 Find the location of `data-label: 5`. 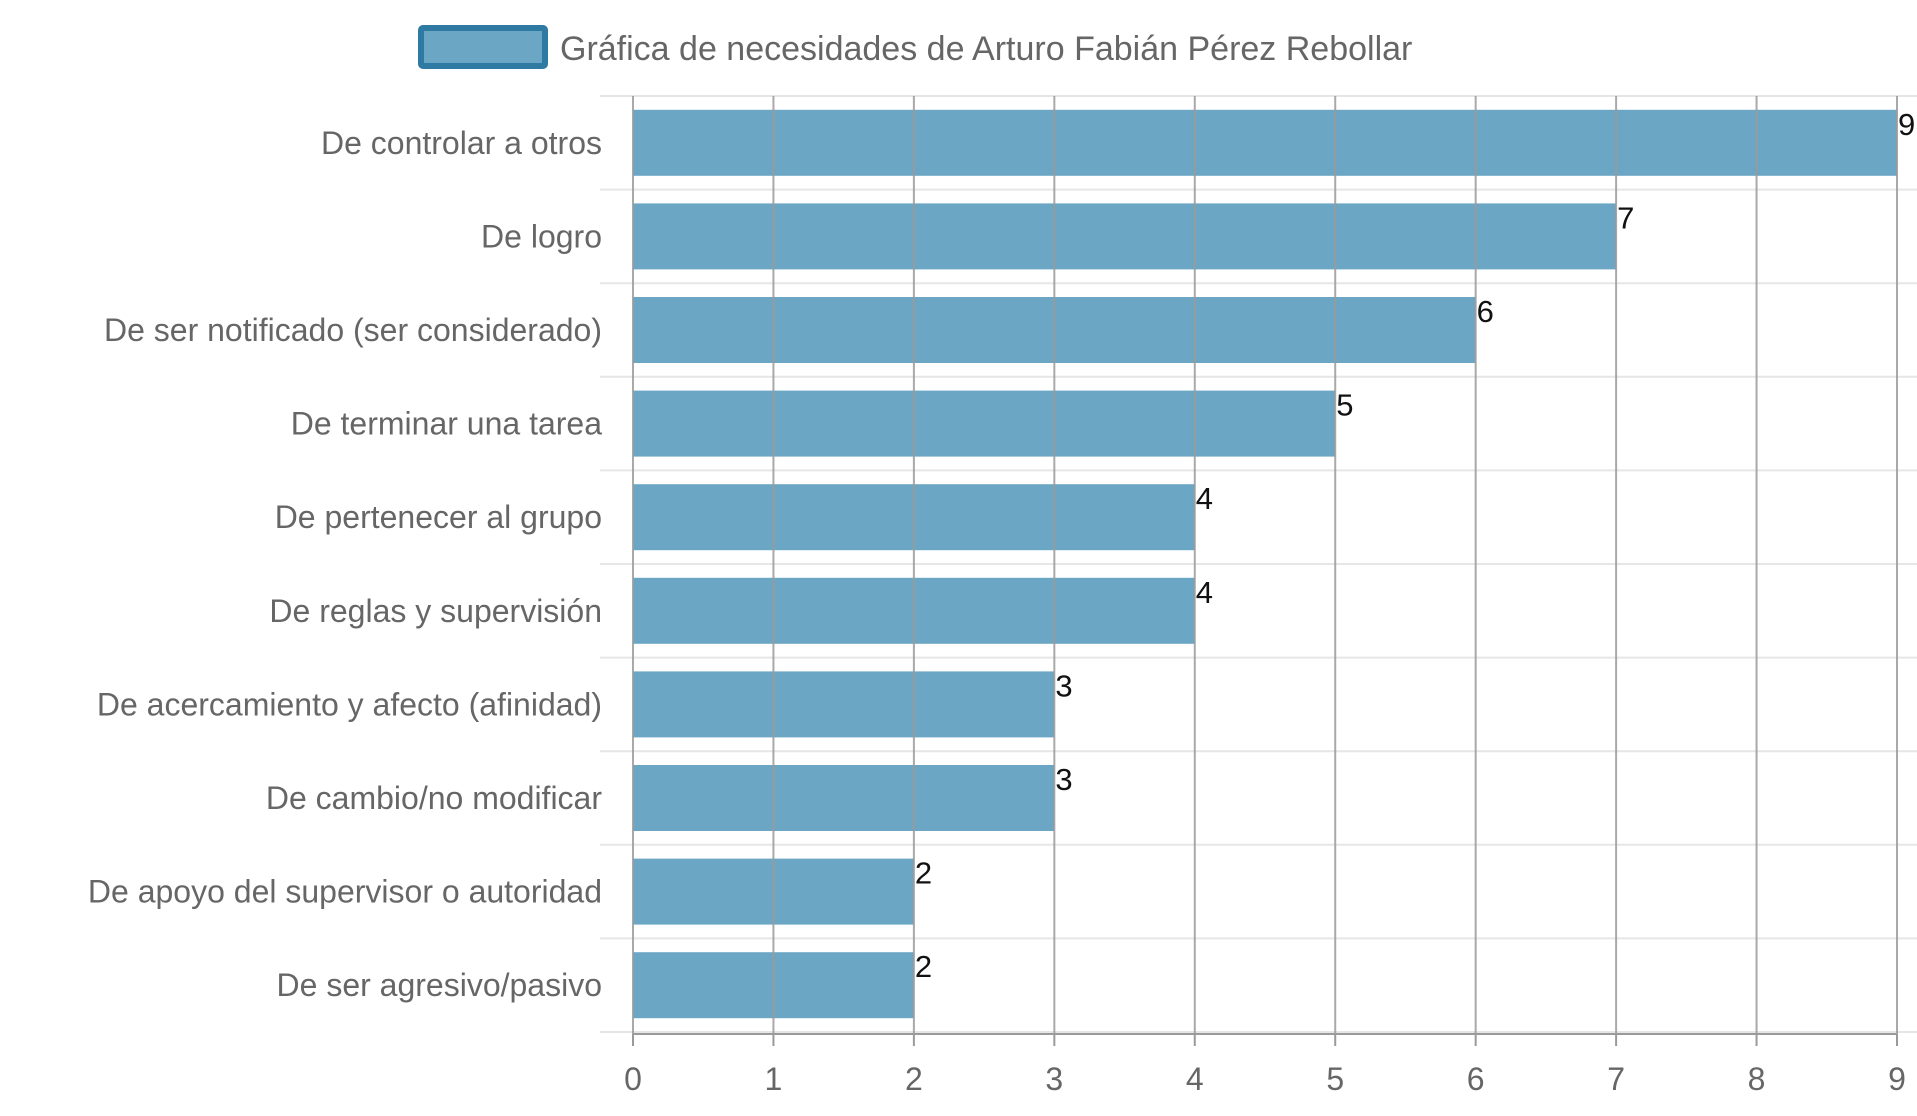

data-label: 5 is located at coordinates (1344, 405).